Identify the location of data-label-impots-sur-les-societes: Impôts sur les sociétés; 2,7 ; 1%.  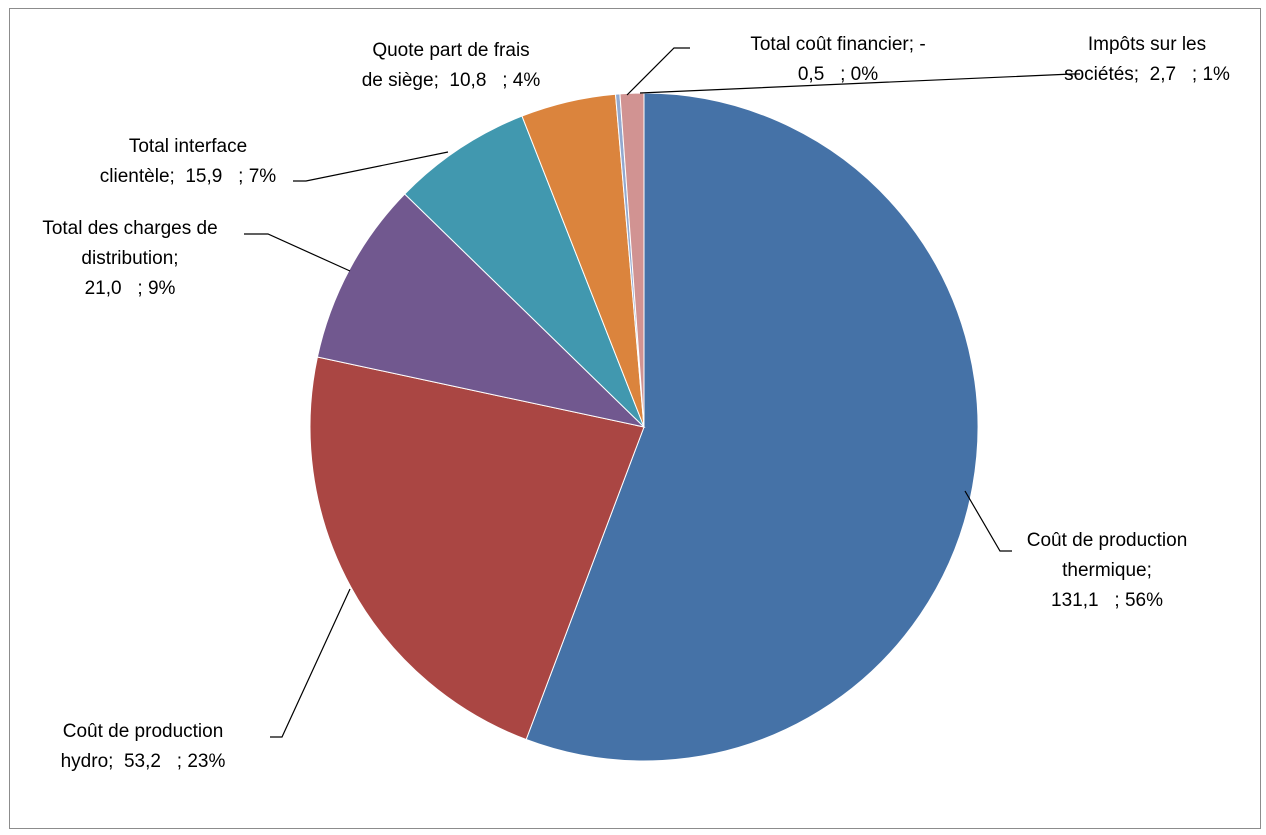
(1147, 59).